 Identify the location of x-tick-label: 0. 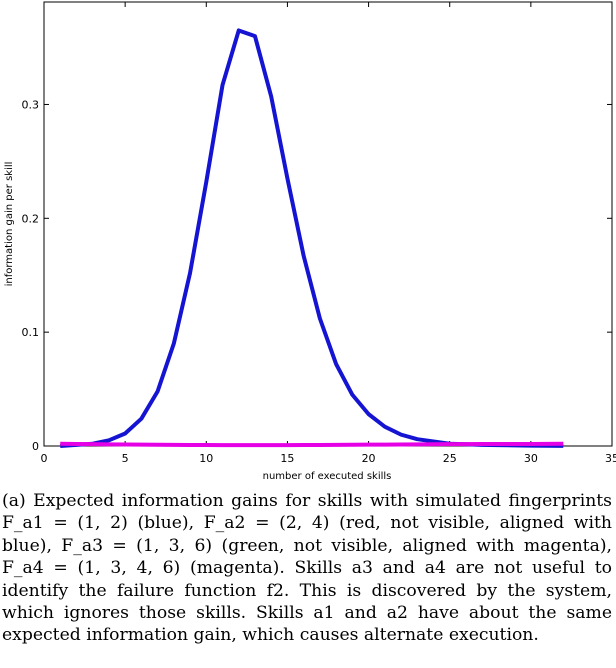
(44, 458).